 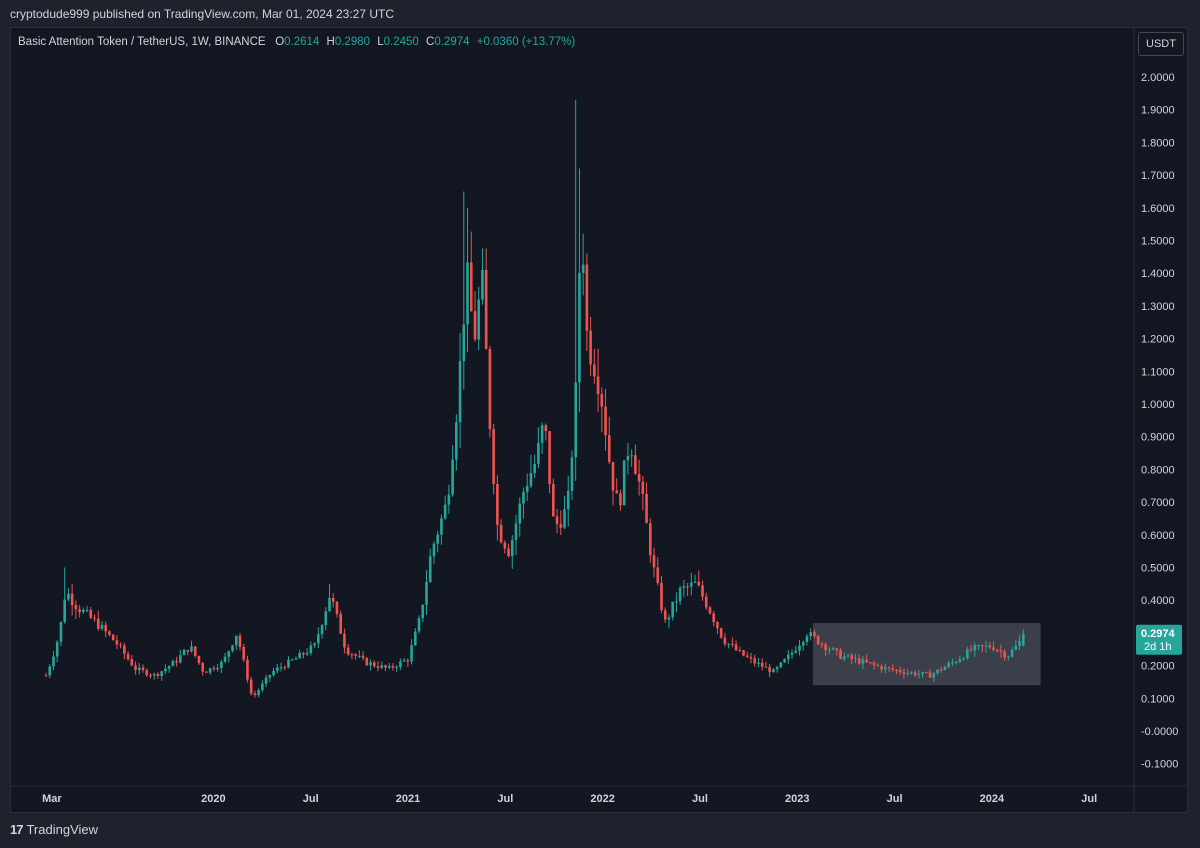 I want to click on x-tick-label: Mar, so click(x=52, y=799).